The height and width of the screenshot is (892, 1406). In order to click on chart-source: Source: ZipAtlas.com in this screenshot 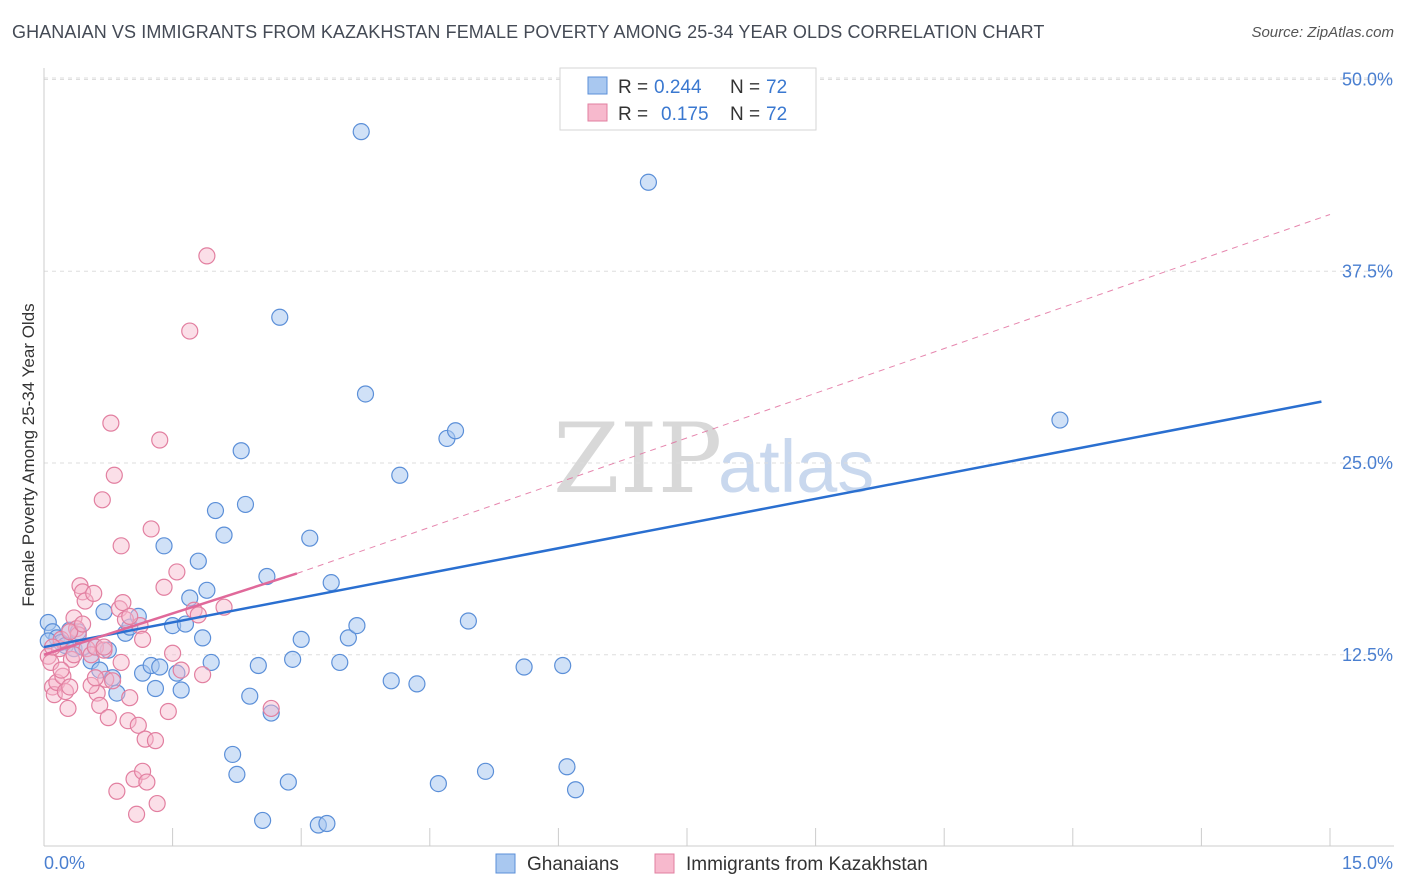, I will do `click(1322, 32)`.